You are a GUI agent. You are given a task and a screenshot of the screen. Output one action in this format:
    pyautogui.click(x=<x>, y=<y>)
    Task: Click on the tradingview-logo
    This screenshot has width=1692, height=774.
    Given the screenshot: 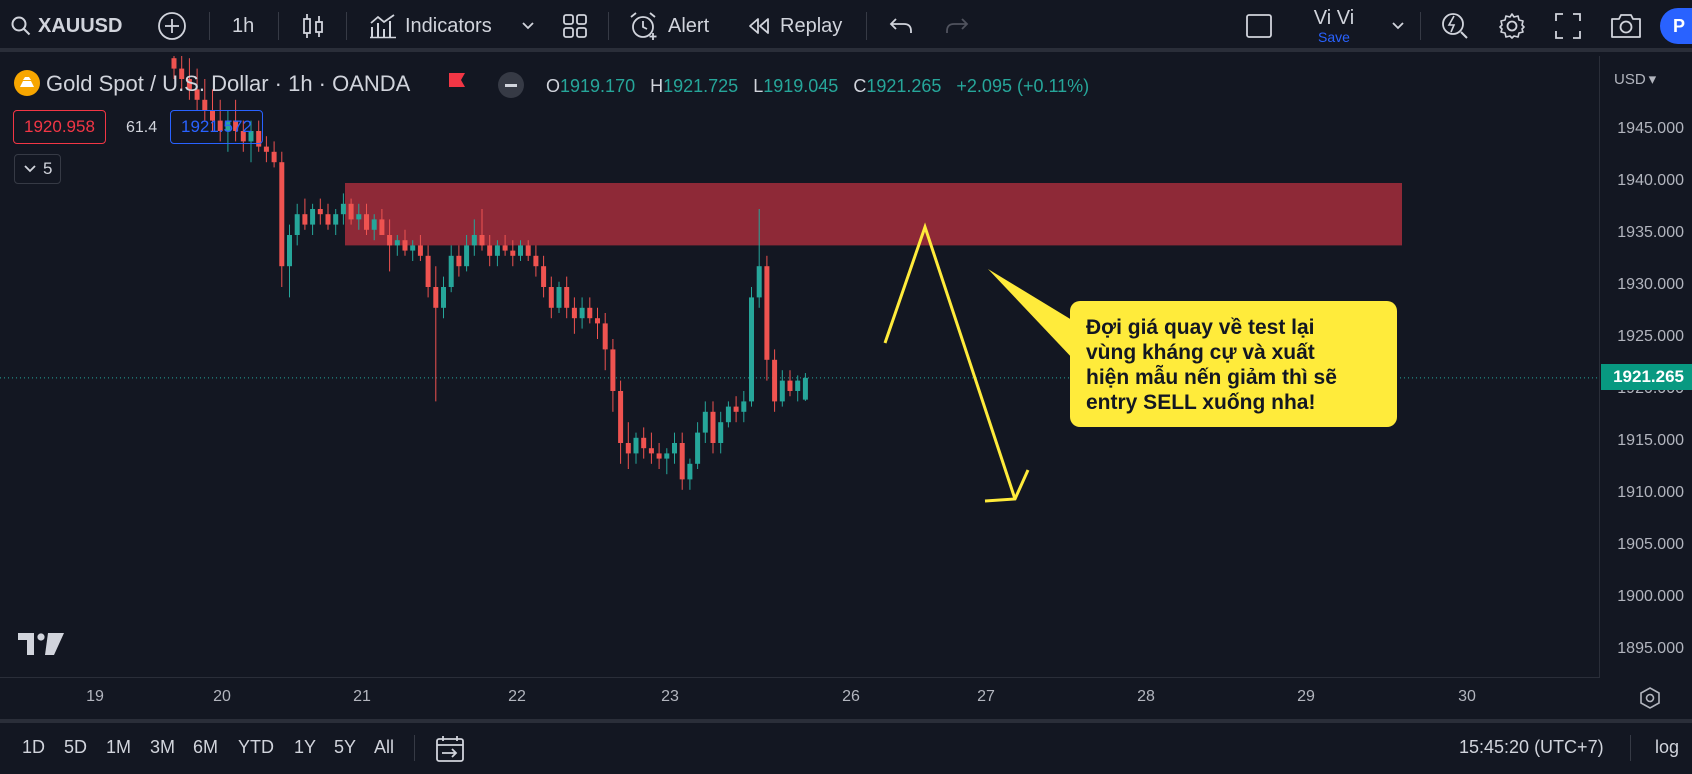 What is the action you would take?
    pyautogui.click(x=41, y=646)
    